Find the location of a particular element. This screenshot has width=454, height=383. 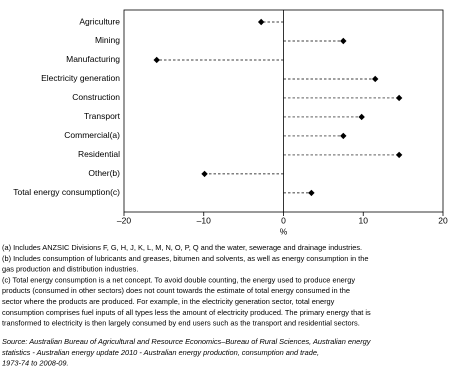

y-tick-label: Total energy consumption(c) is located at coordinates (66, 192).